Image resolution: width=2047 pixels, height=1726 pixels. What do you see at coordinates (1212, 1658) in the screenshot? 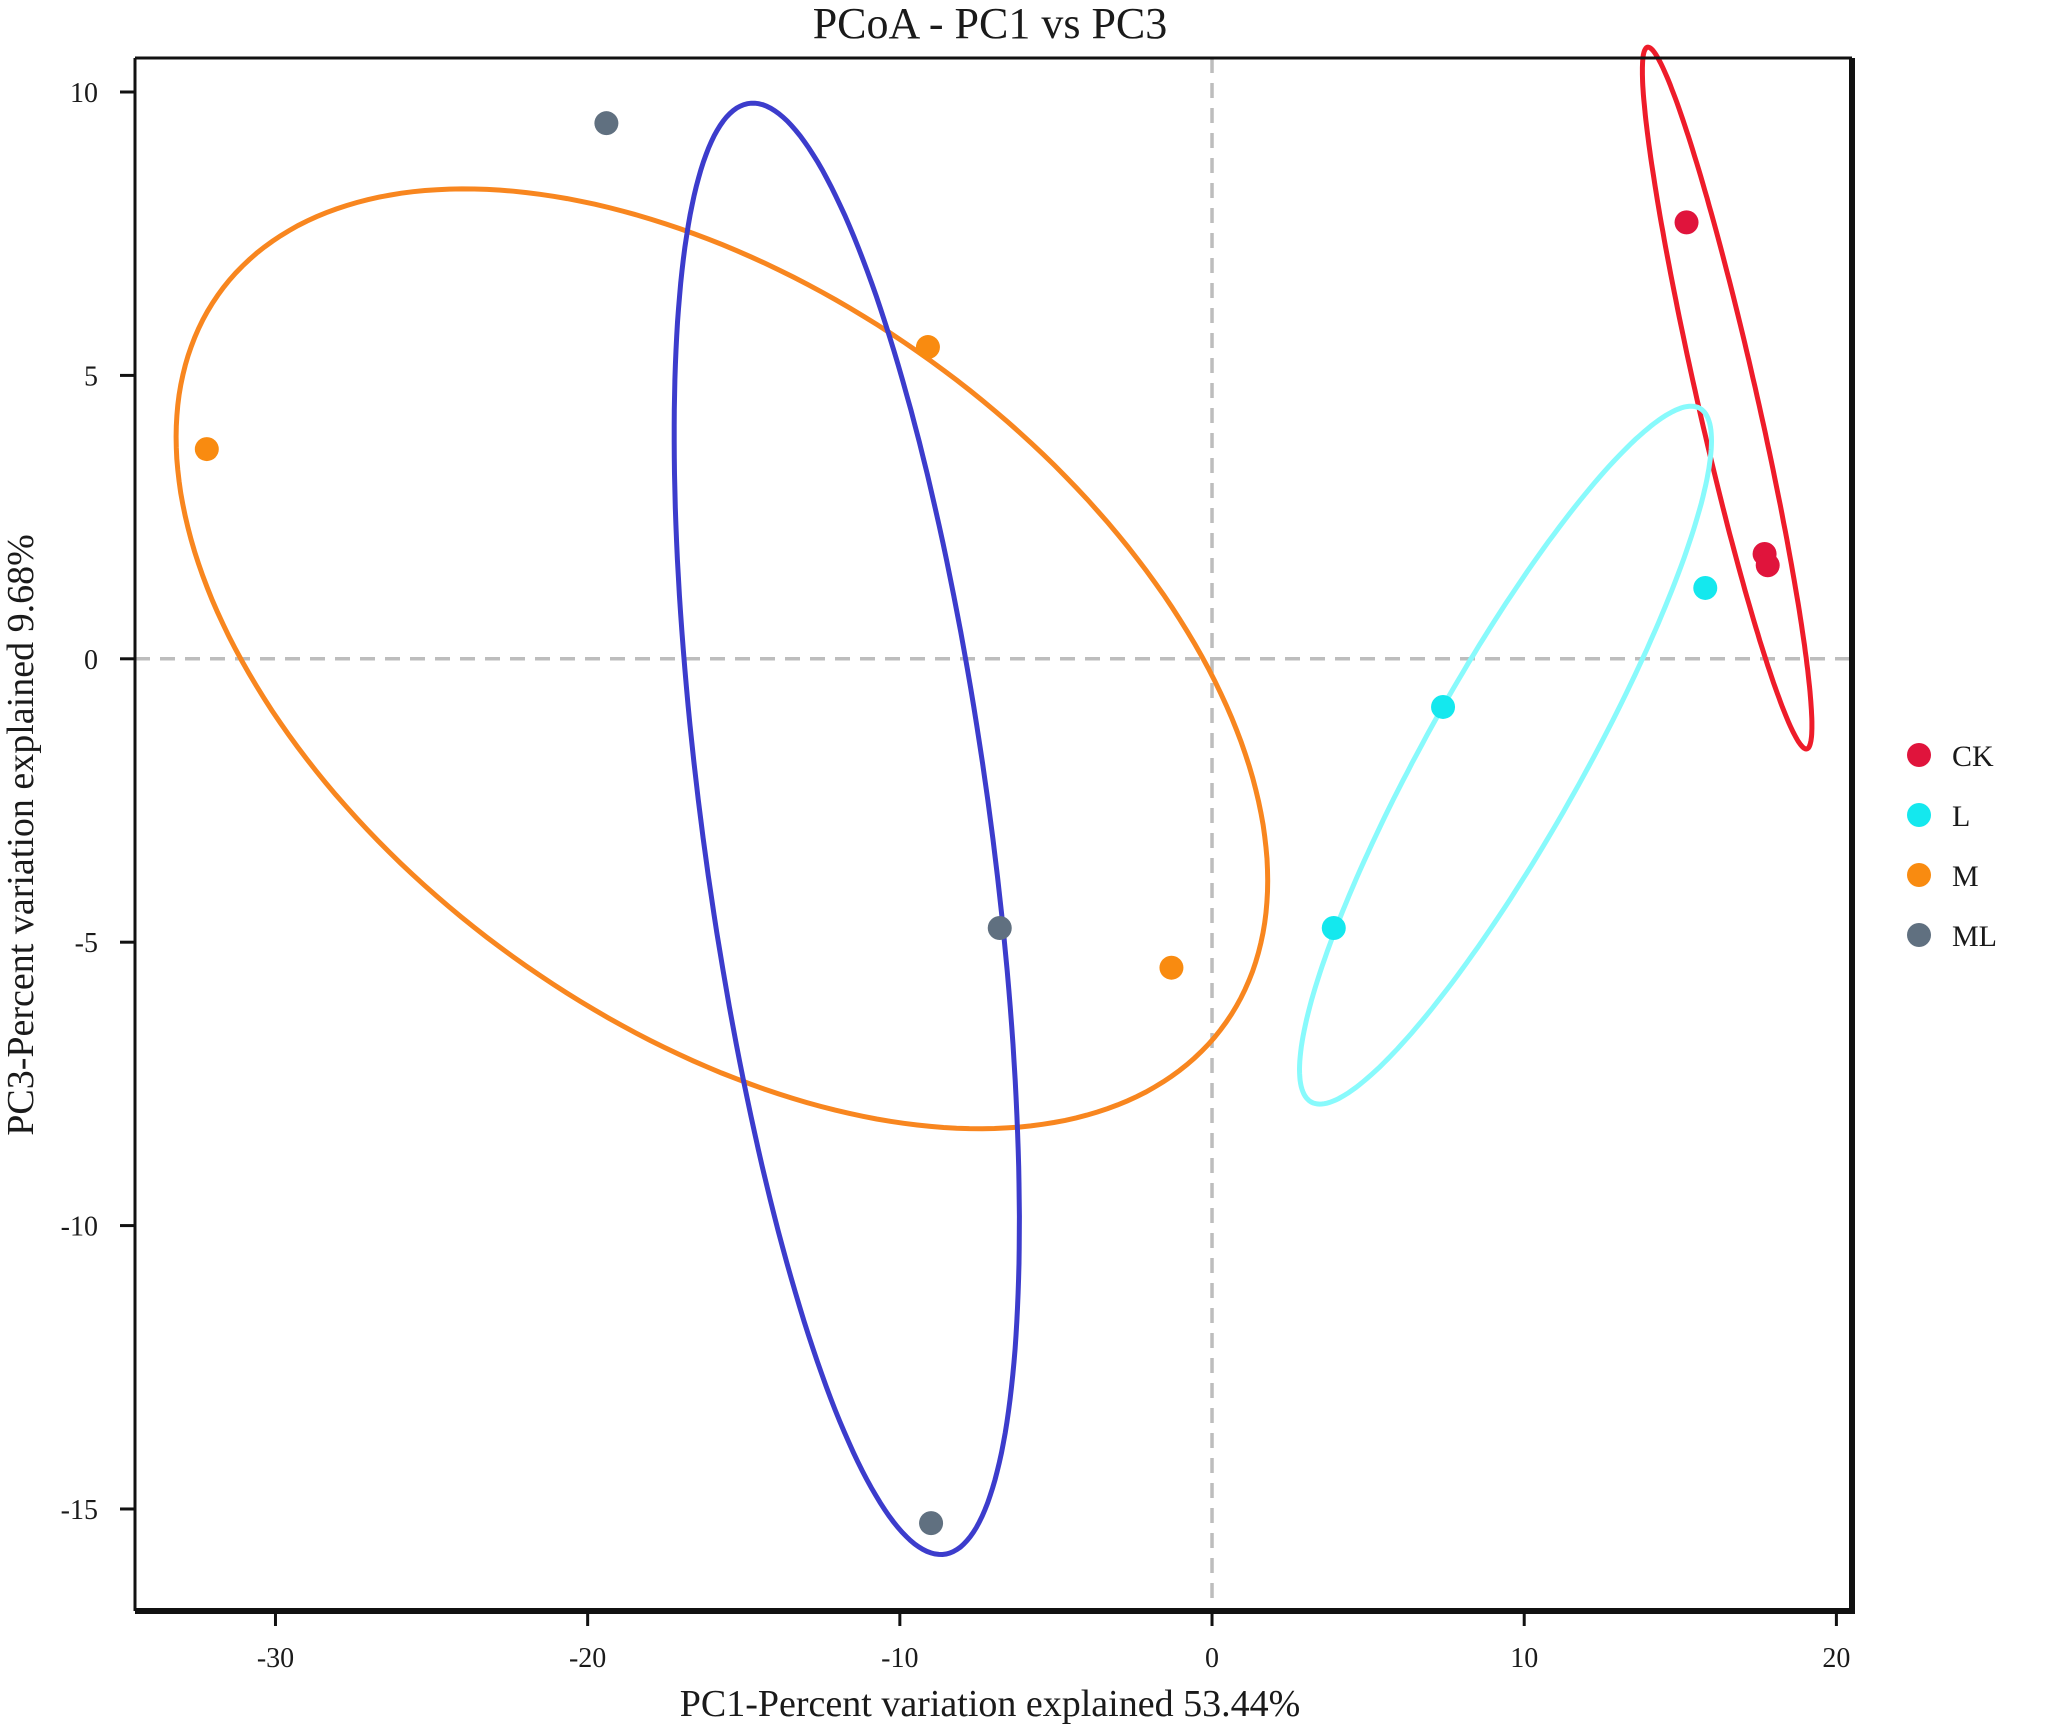
I see `x-tick-label: 0` at bounding box center [1212, 1658].